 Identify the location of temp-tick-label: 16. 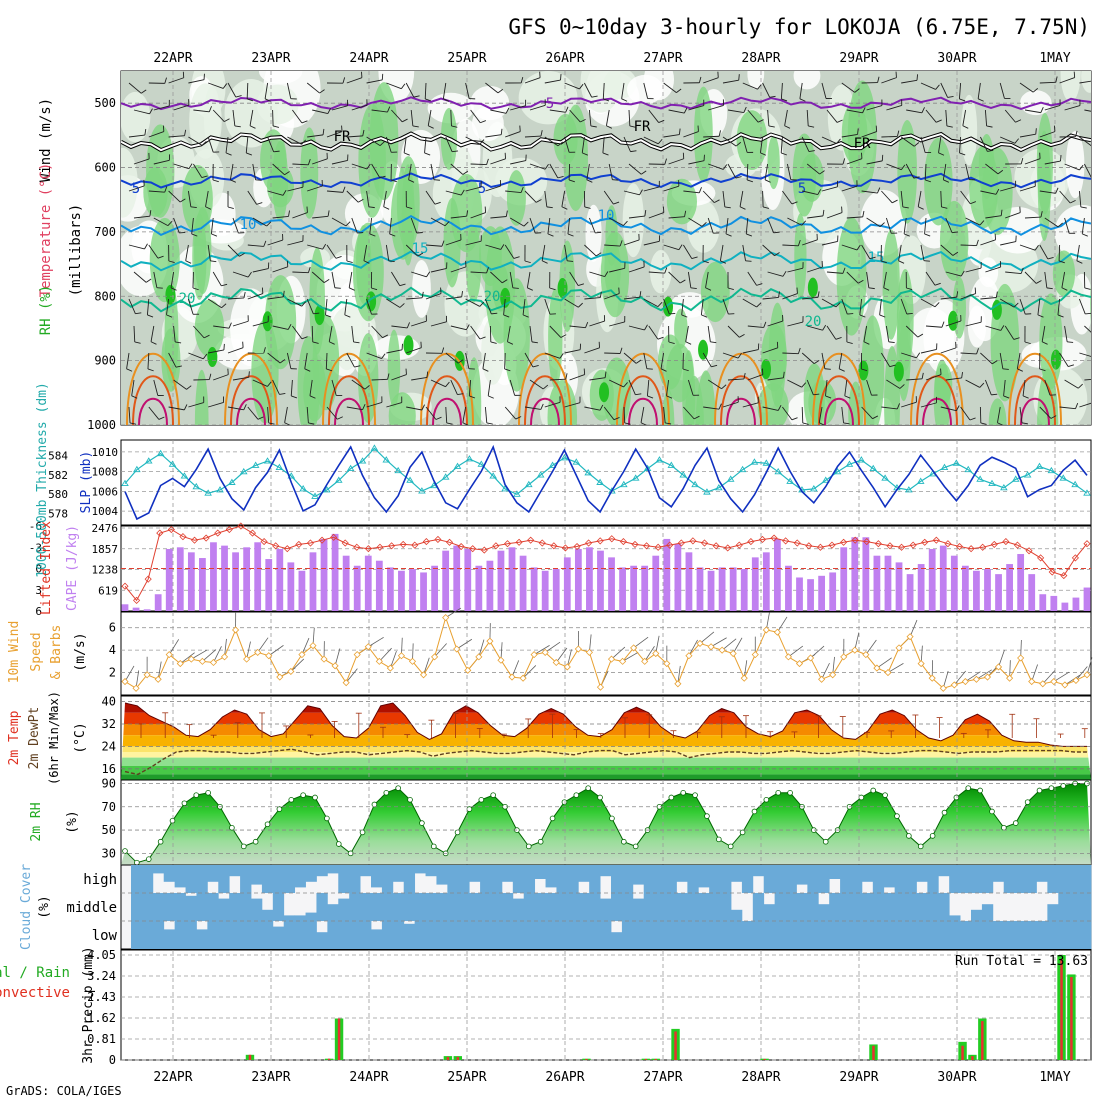
(109, 769).